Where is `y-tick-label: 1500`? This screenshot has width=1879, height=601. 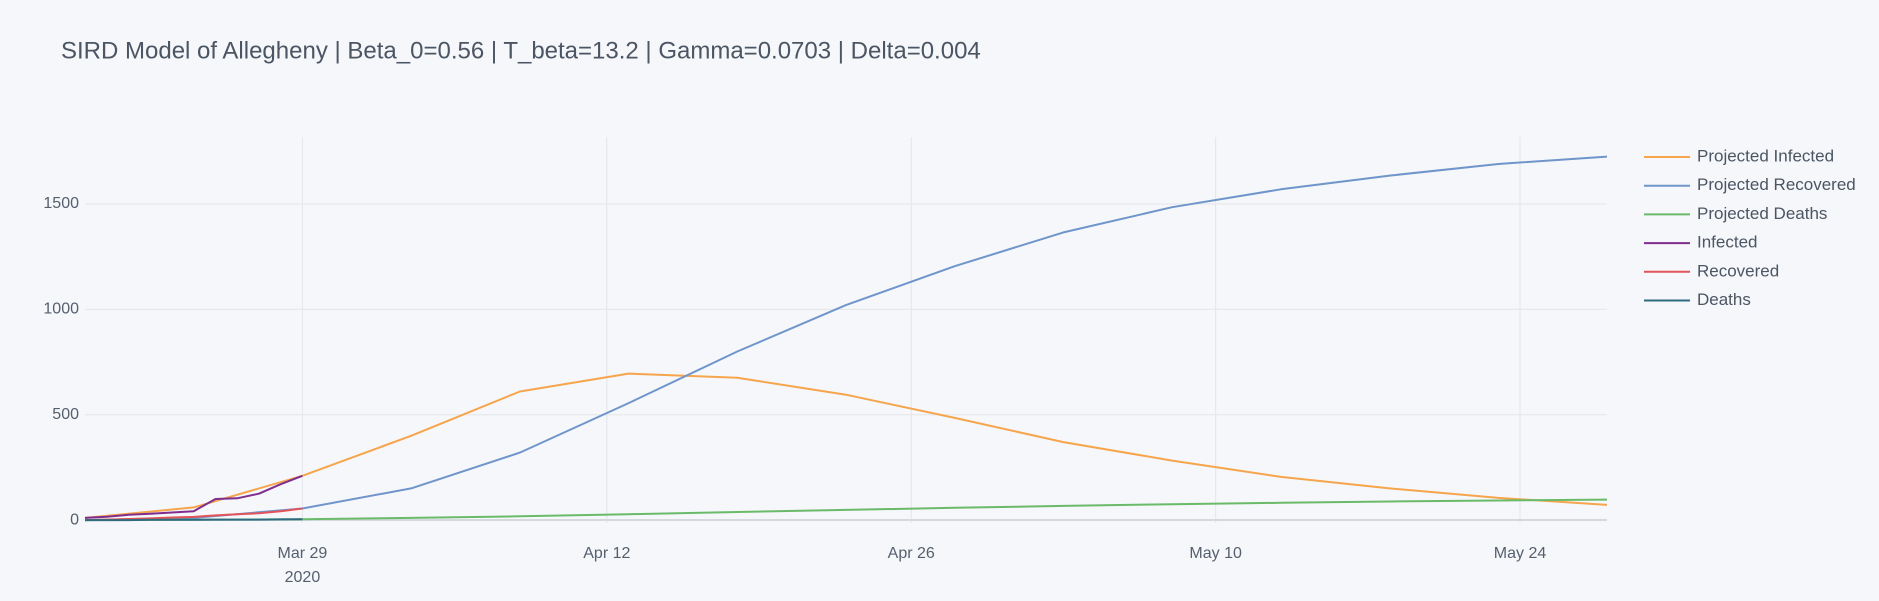
y-tick-label: 1500 is located at coordinates (61, 203).